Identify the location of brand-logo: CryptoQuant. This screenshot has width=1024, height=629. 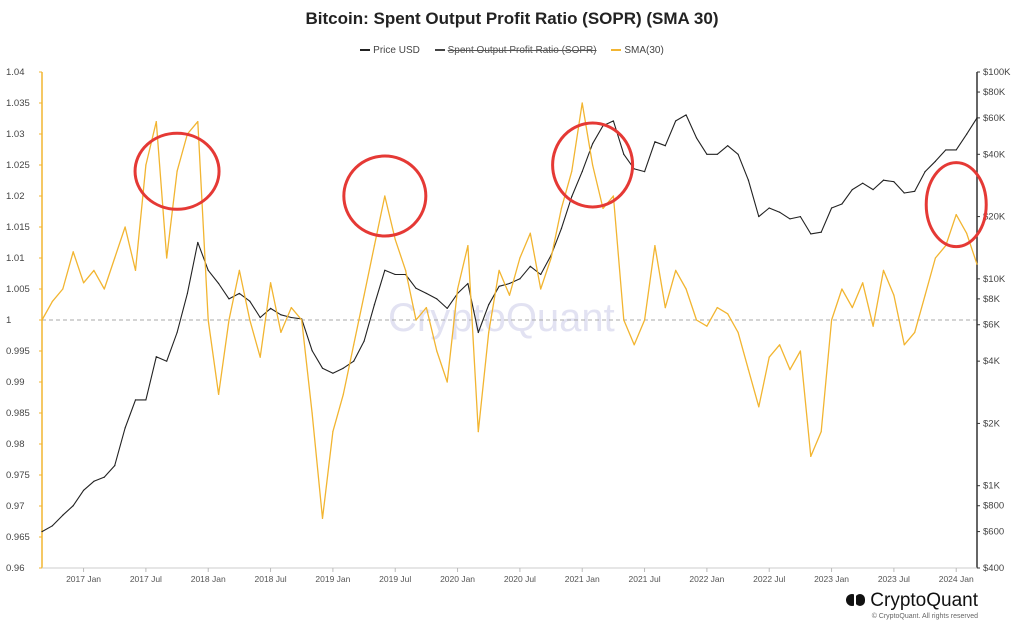
(912, 601).